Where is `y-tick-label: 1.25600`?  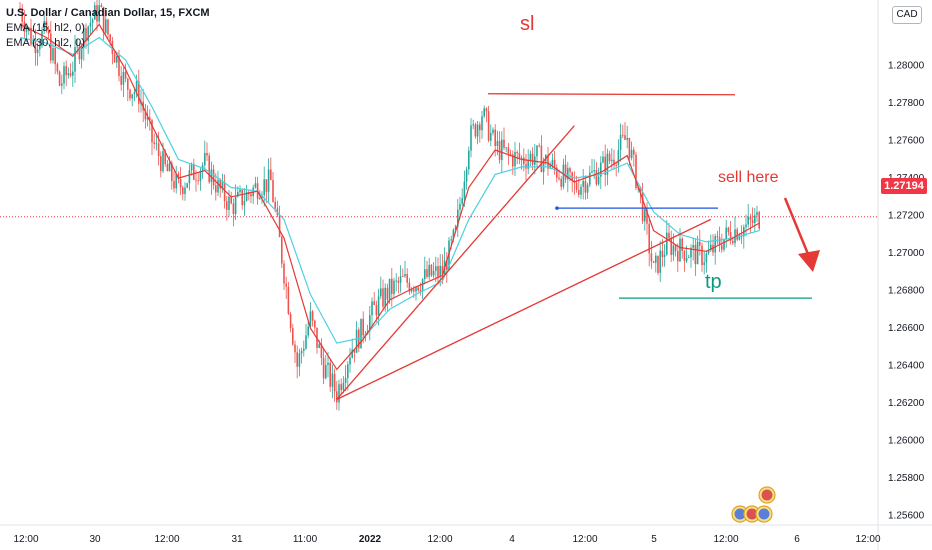
y-tick-label: 1.25600 is located at coordinates (906, 516).